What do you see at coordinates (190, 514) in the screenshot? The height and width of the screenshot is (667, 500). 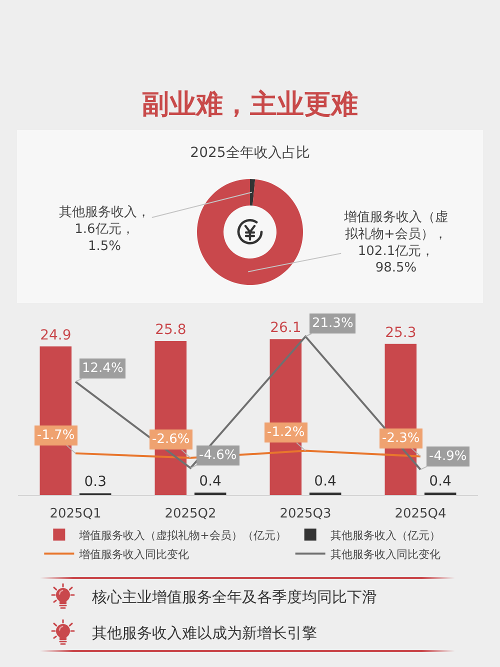 I see `x-tick-label: 2025Q2` at bounding box center [190, 514].